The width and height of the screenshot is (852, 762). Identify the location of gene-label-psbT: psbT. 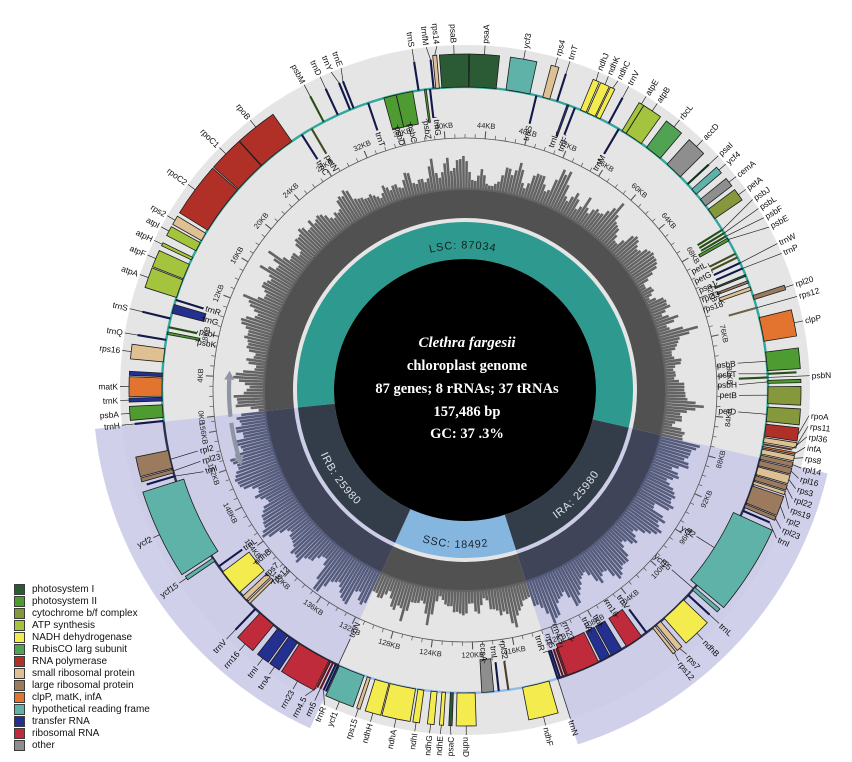
(727, 374).